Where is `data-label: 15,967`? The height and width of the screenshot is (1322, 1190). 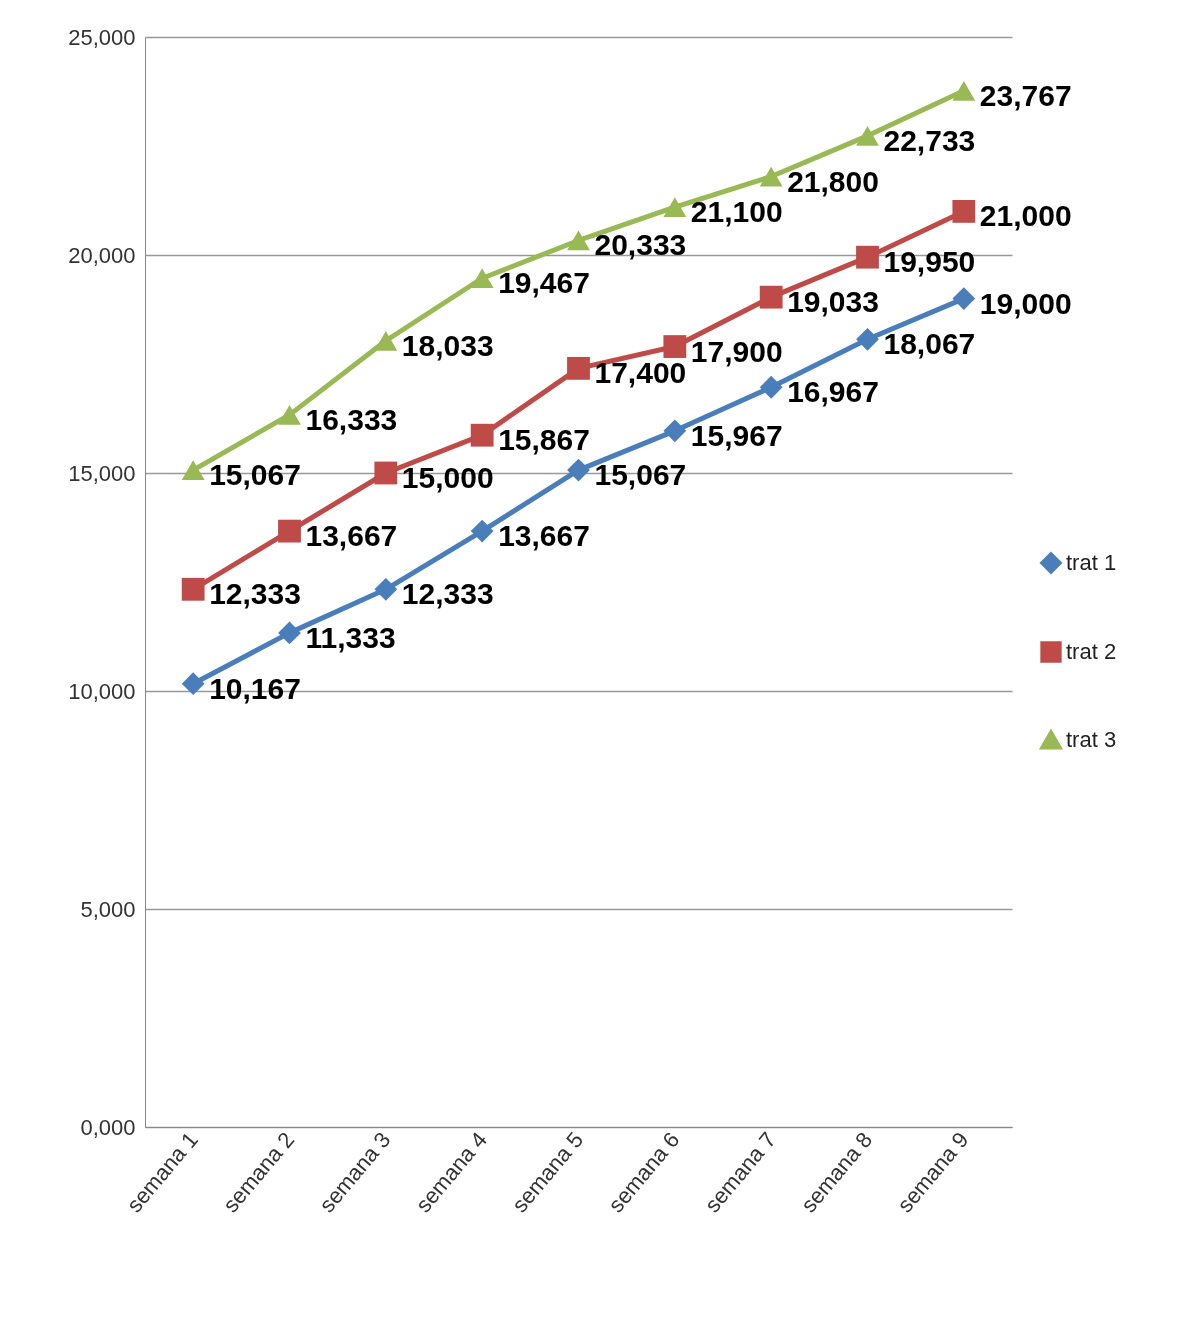 data-label: 15,967 is located at coordinates (736, 435).